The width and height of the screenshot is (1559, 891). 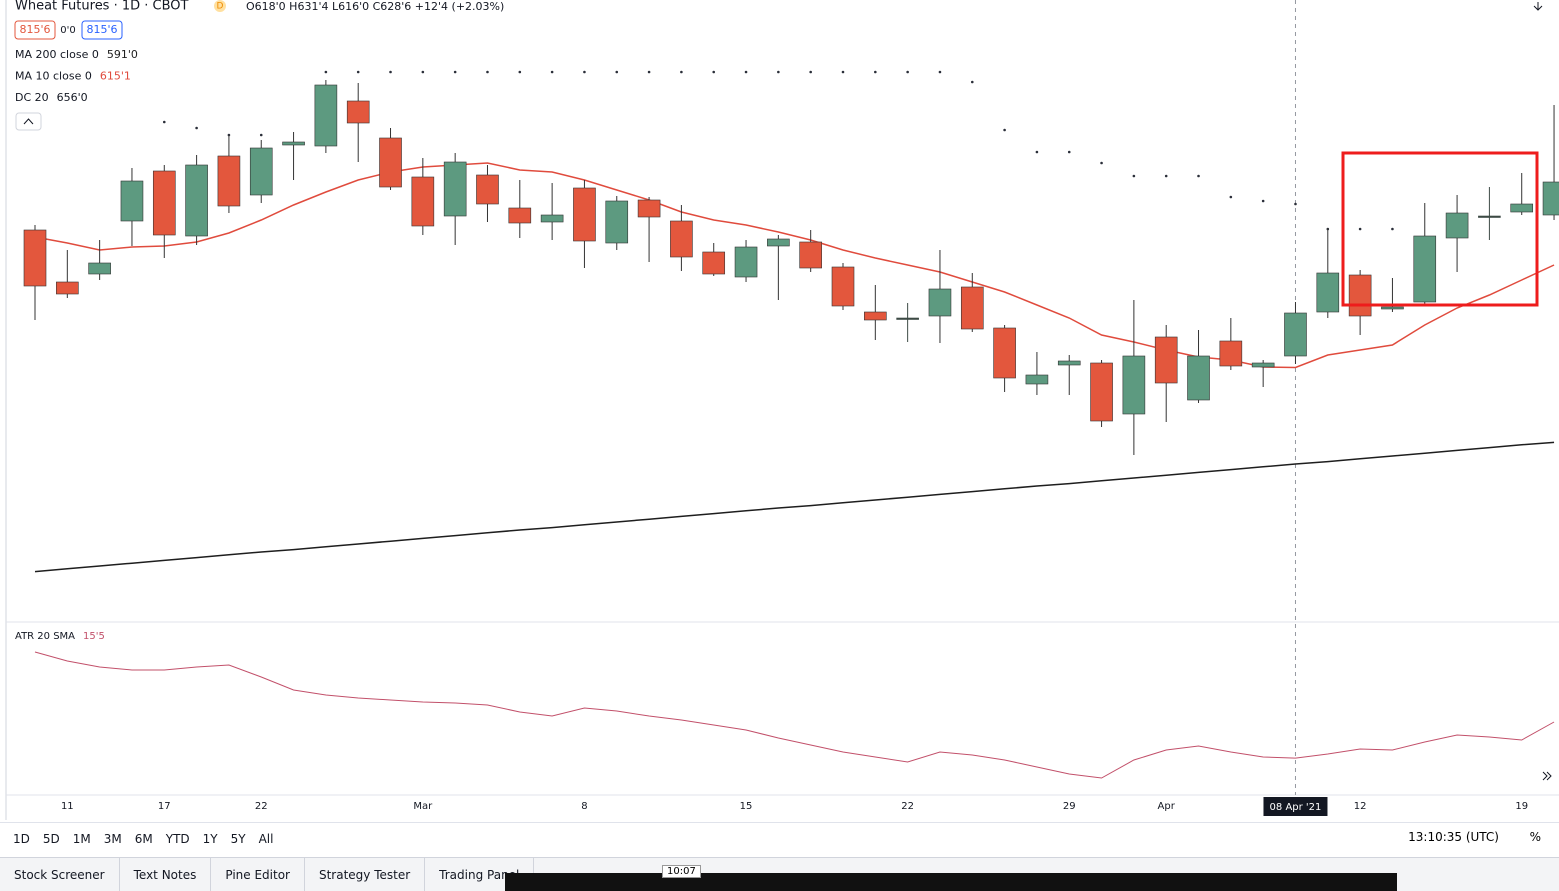 I want to click on timeframe-button: 6M, so click(x=143, y=839).